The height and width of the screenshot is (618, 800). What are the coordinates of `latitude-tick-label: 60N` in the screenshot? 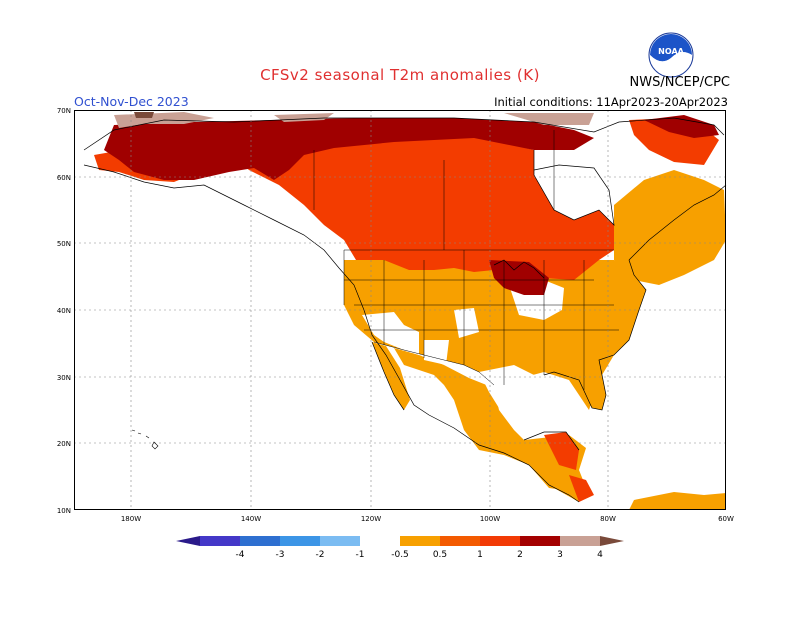 It's located at (64, 178).